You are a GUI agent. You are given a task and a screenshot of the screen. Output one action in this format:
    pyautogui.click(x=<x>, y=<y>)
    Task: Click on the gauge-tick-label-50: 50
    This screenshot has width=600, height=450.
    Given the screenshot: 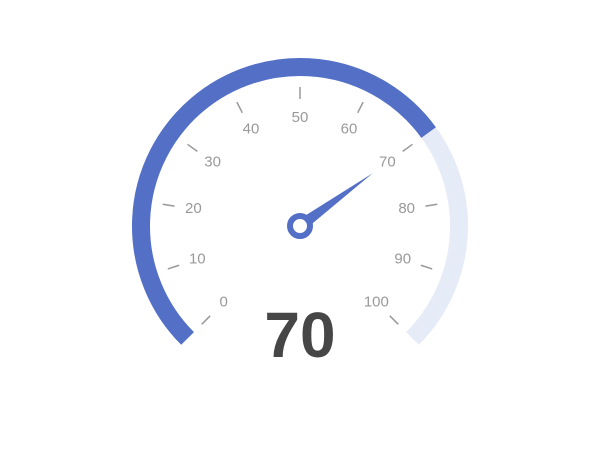 What is the action you would take?
    pyautogui.click(x=300, y=117)
    